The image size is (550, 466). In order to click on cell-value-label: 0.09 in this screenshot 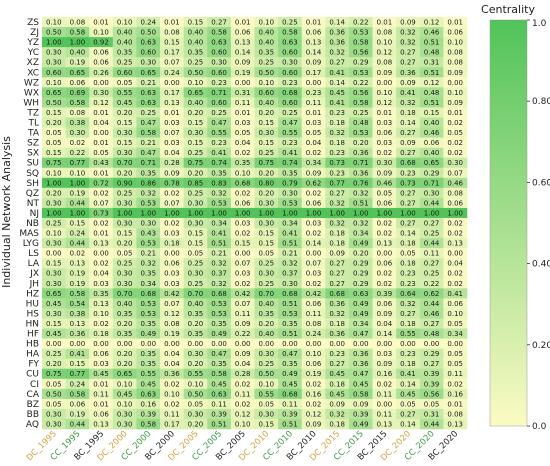, I will do `click(172, 173)`.